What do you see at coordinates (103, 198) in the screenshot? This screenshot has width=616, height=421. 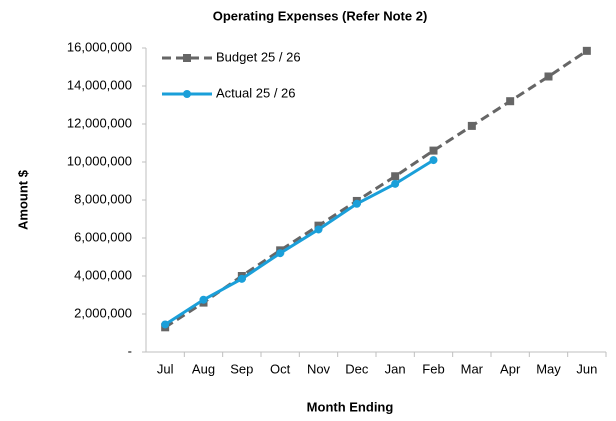 I see `y-tick-label: 8,000,000` at bounding box center [103, 198].